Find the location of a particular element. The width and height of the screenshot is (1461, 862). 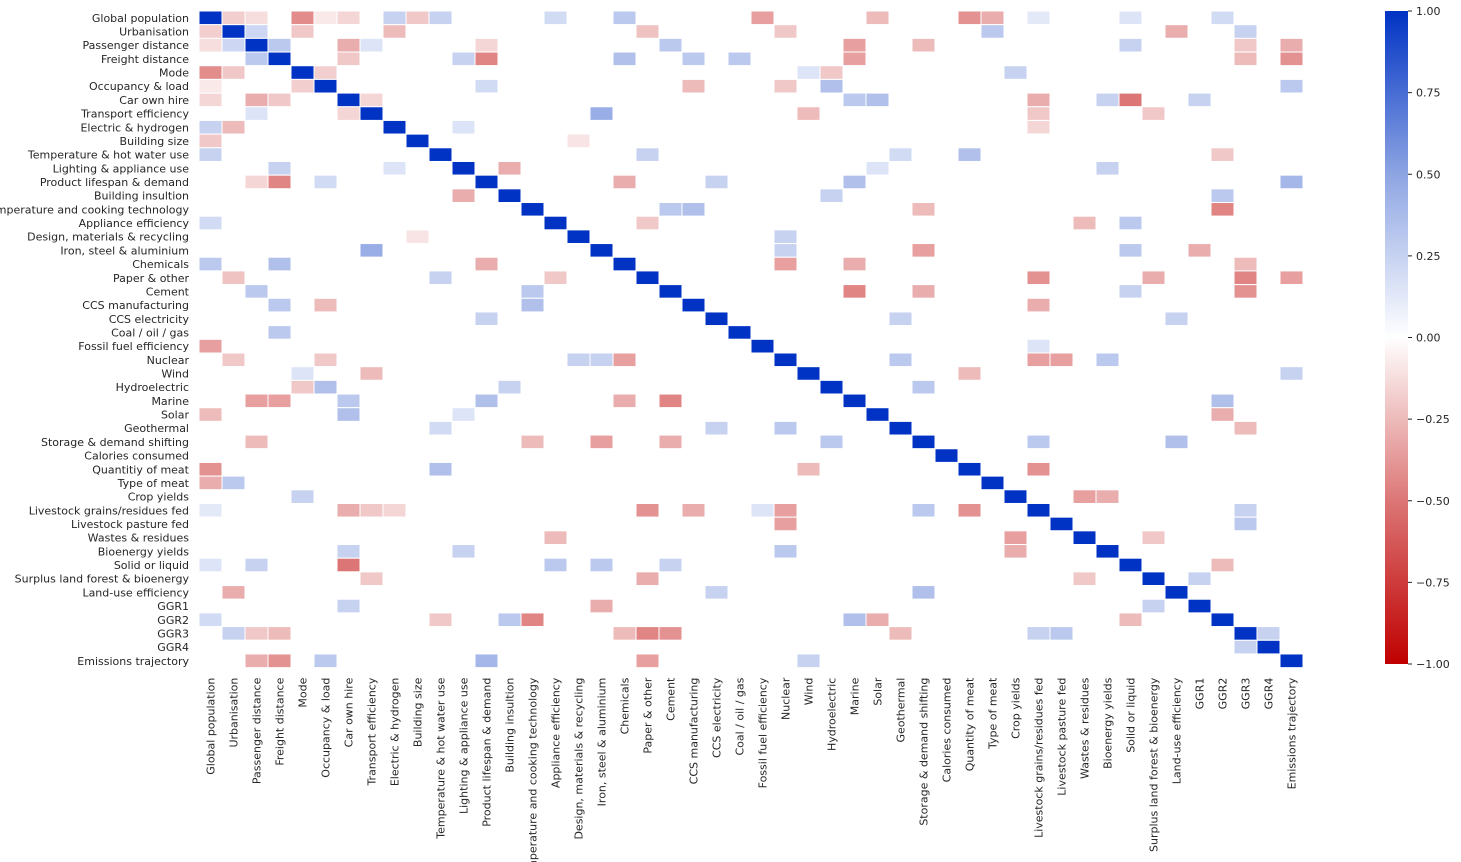

column-tick-label: Marine is located at coordinates (855, 696).